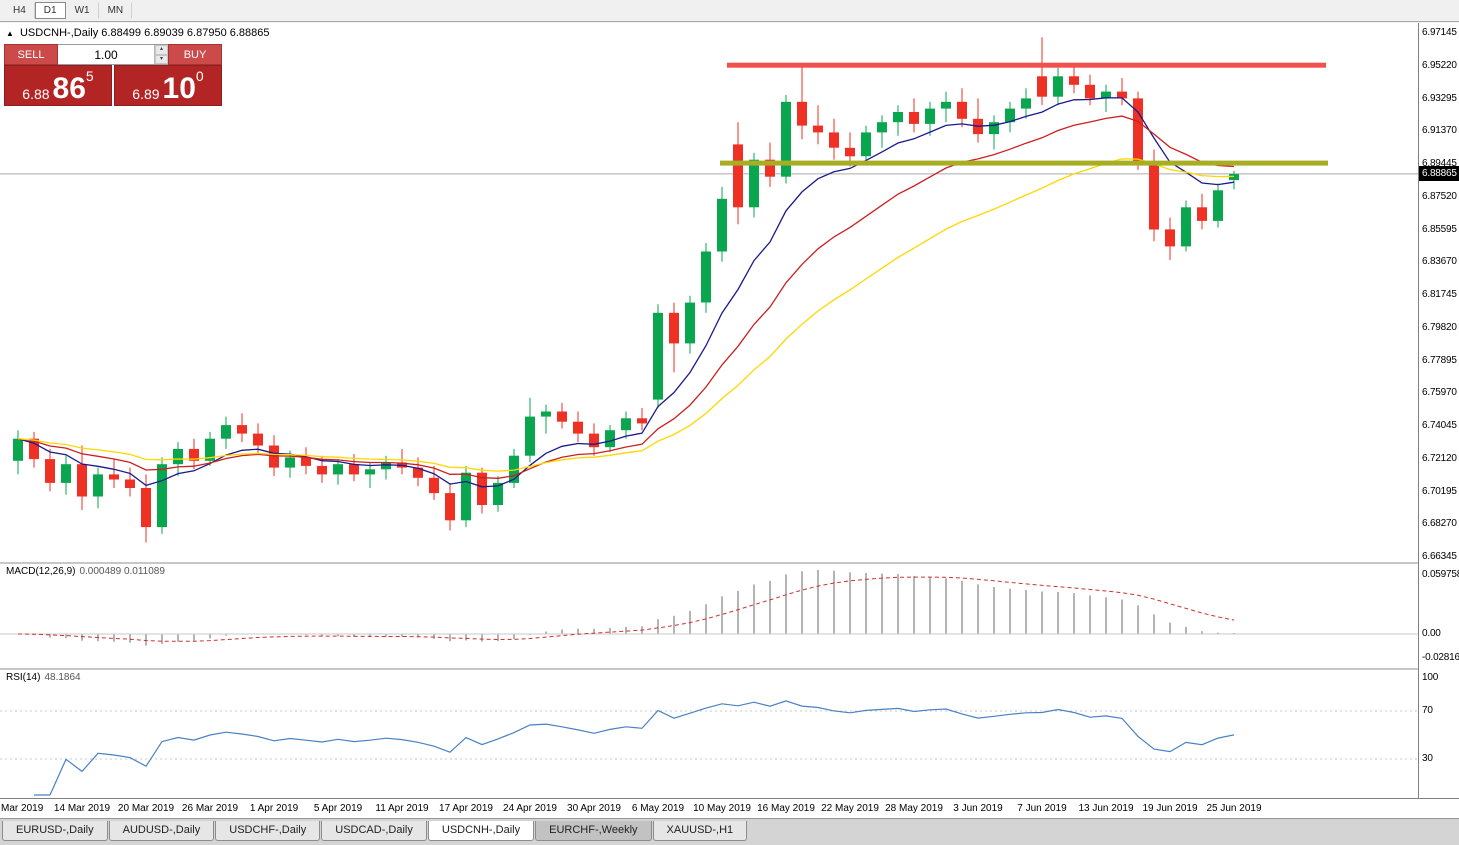 This screenshot has height=845, width=1459. What do you see at coordinates (786, 808) in the screenshot?
I see `time-axis-label: 16 May 2019` at bounding box center [786, 808].